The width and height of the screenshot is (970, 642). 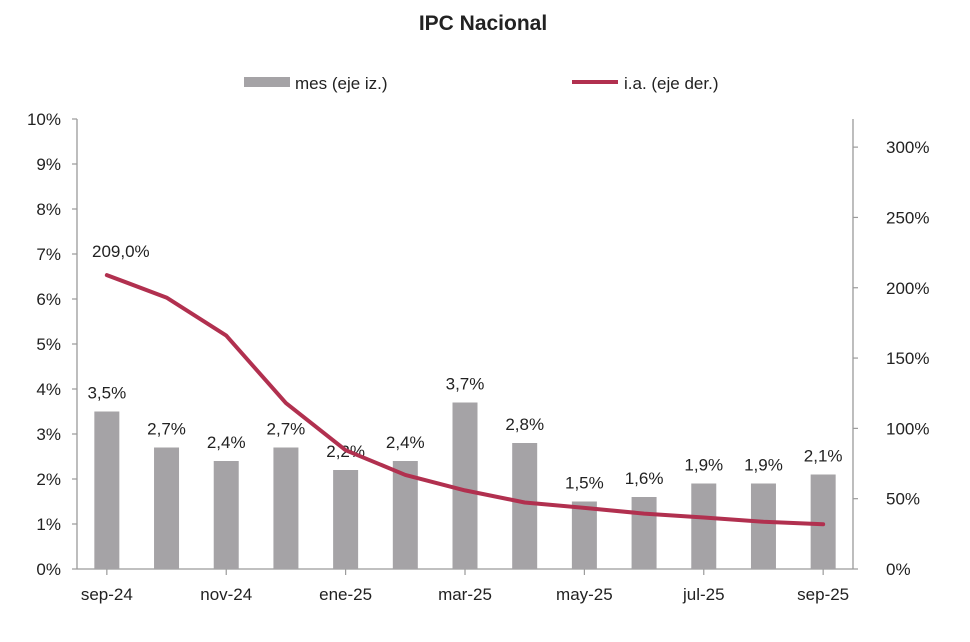 I want to click on chart-title: IPC Nacional, so click(x=483, y=23).